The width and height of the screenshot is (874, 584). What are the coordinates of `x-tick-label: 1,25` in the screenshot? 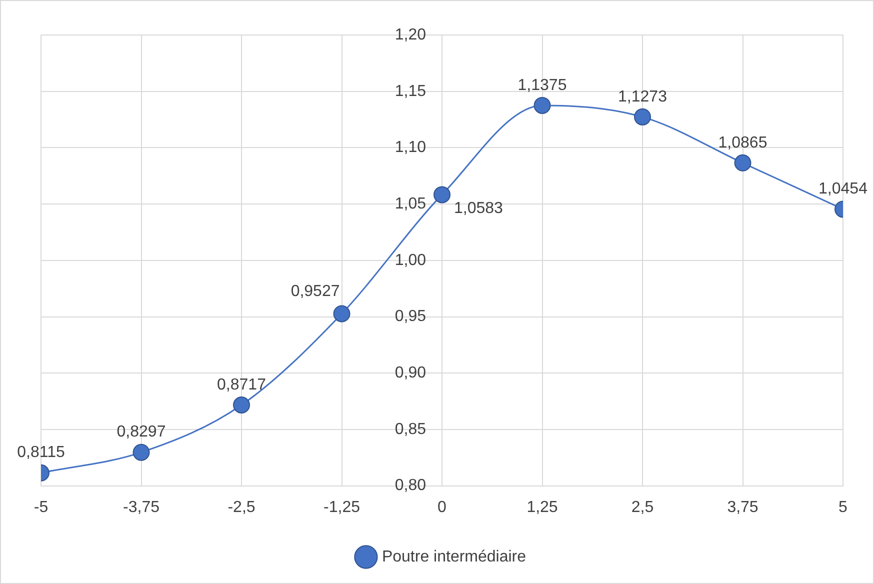 It's located at (542, 507).